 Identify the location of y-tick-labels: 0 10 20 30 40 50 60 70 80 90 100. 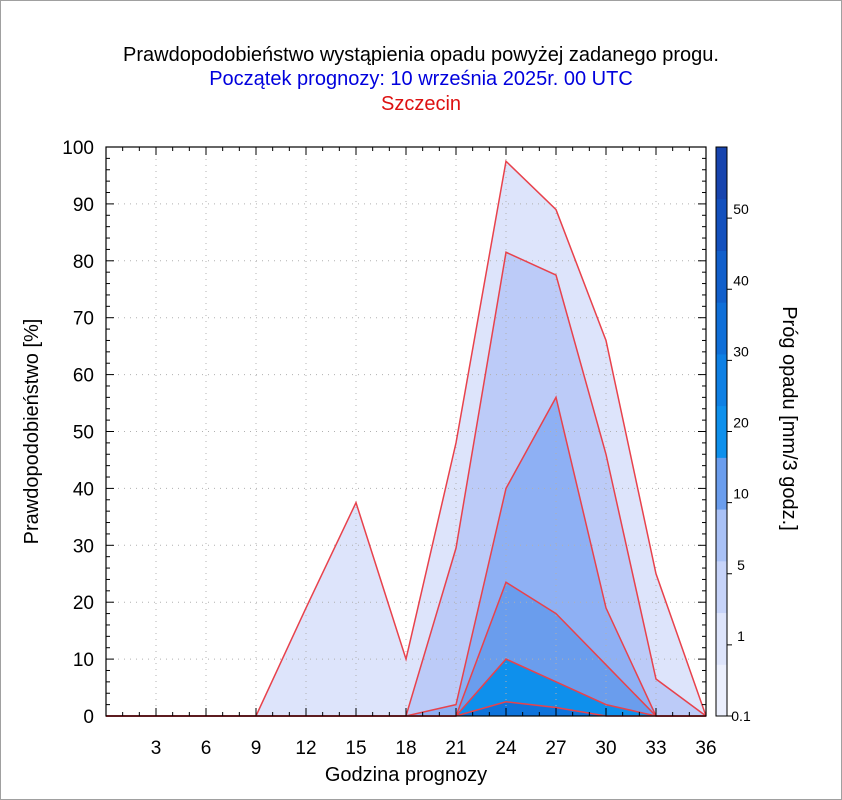
(78, 433).